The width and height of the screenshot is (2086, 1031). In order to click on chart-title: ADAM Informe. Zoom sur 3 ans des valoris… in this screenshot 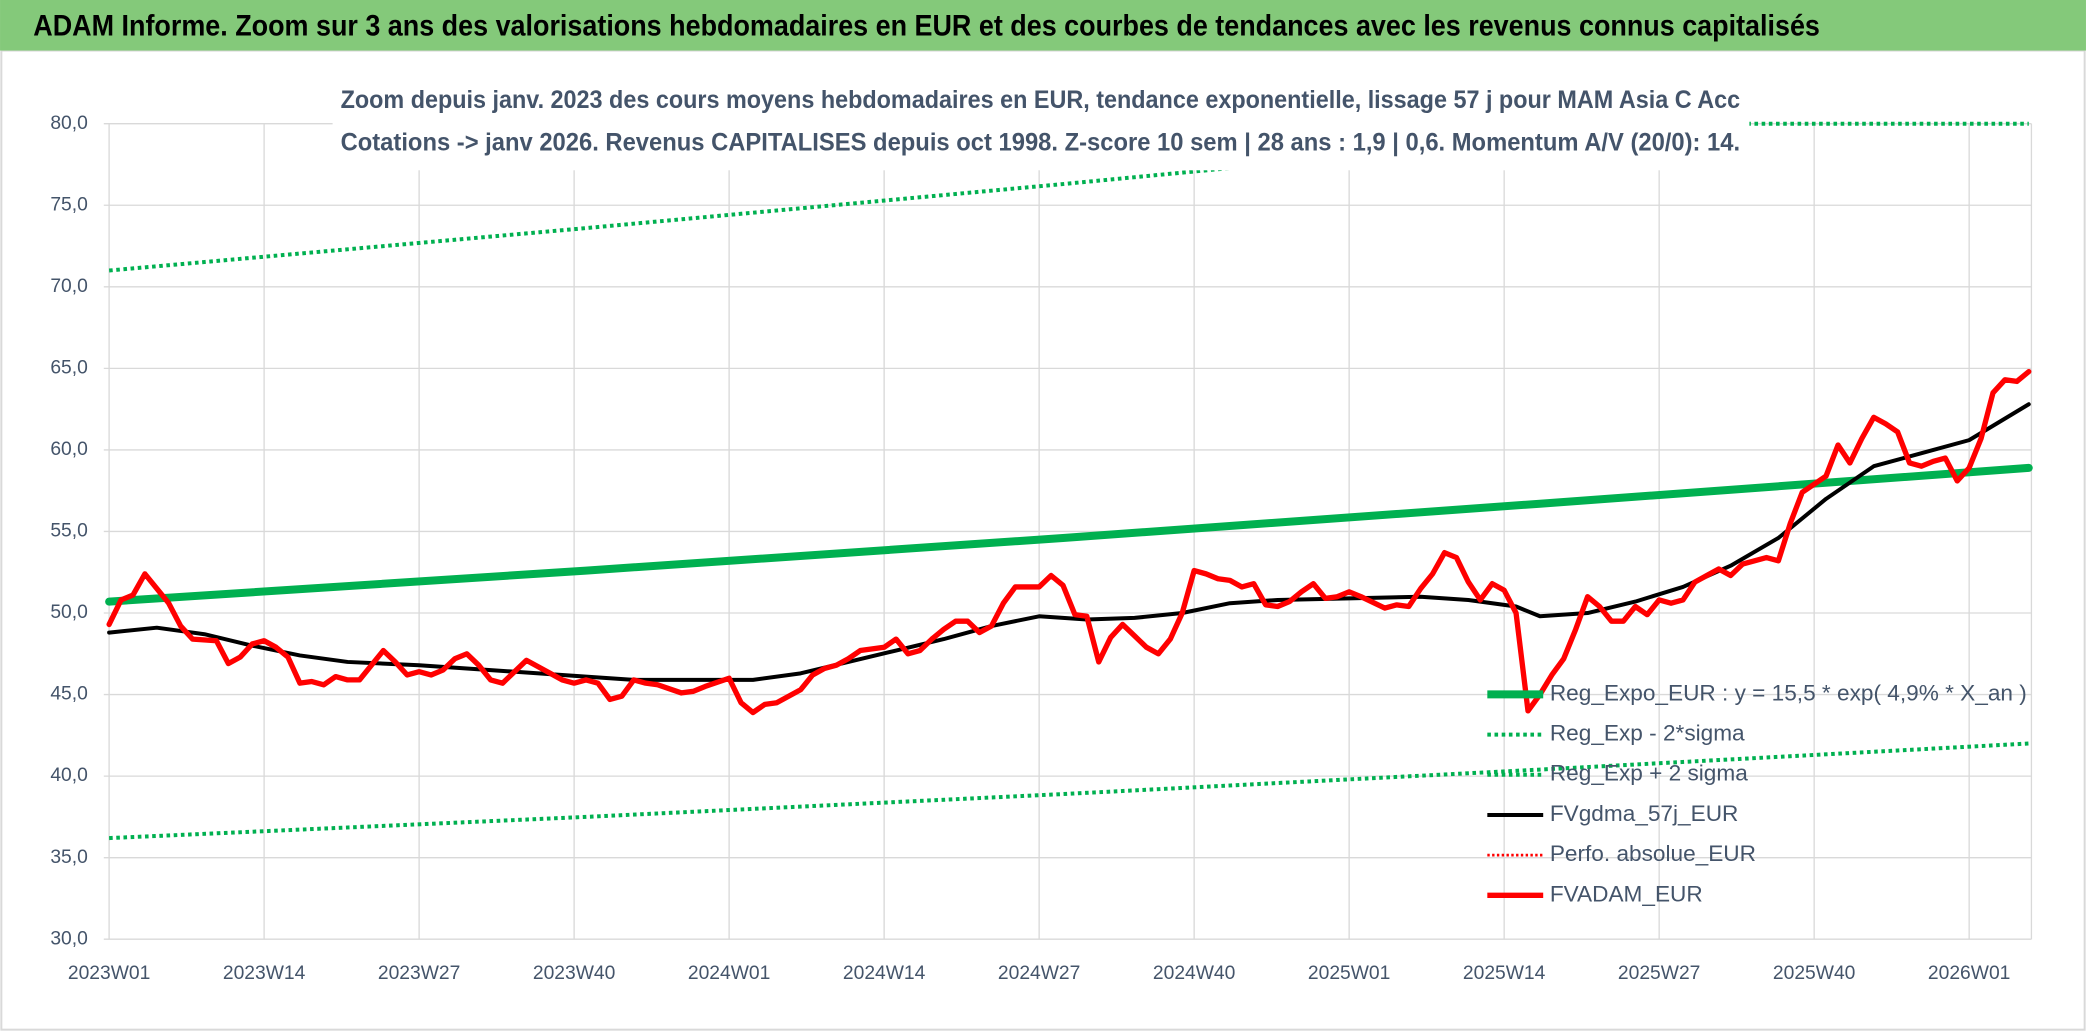, I will do `click(926, 27)`.